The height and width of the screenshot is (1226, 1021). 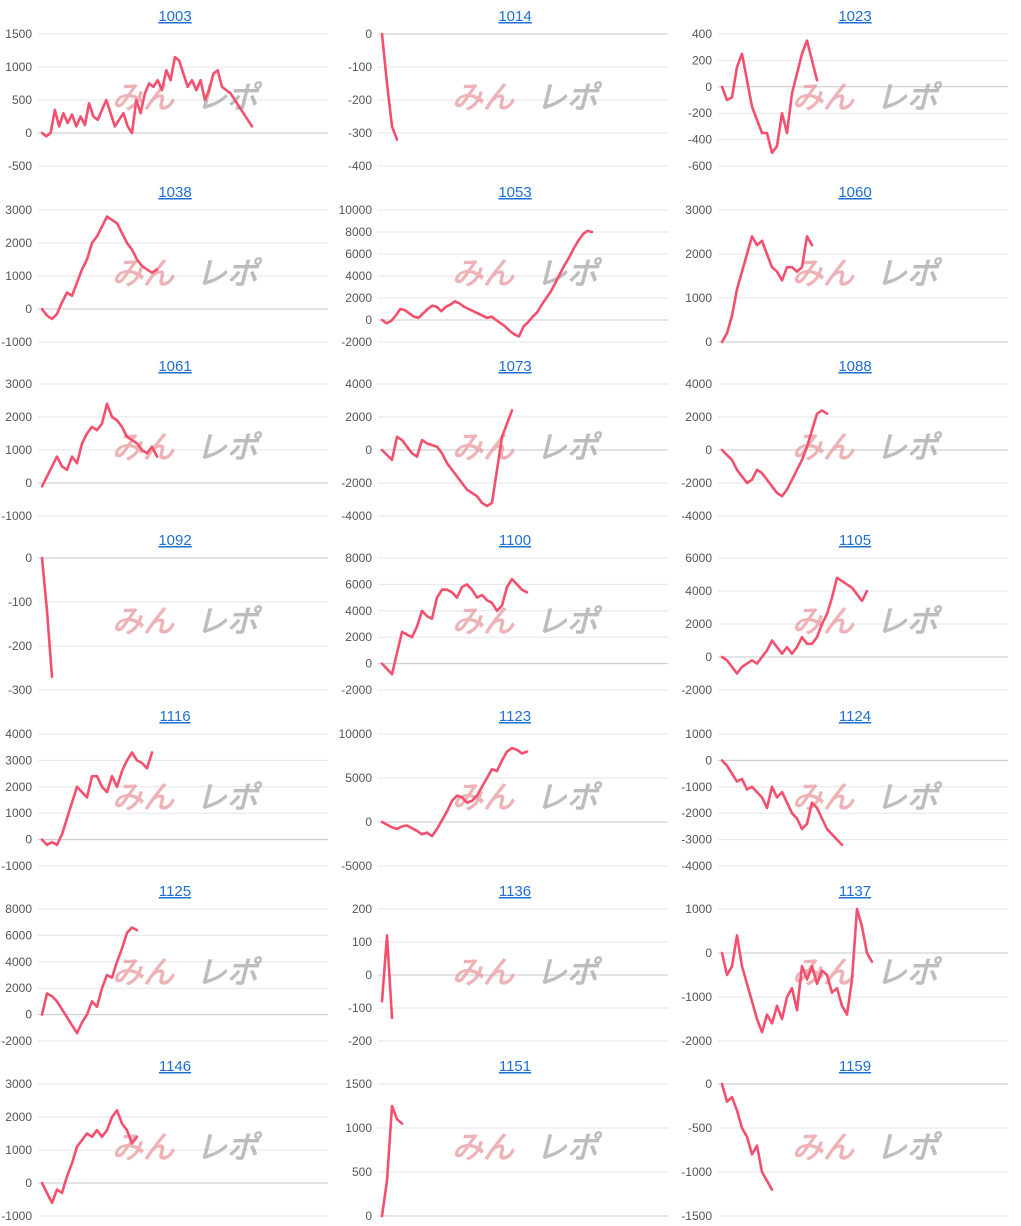 What do you see at coordinates (850, 787) in the screenshot?
I see `chart-1124: 1000 0 -1000 -2000 -3000 -4000 みん レポ 1124` at bounding box center [850, 787].